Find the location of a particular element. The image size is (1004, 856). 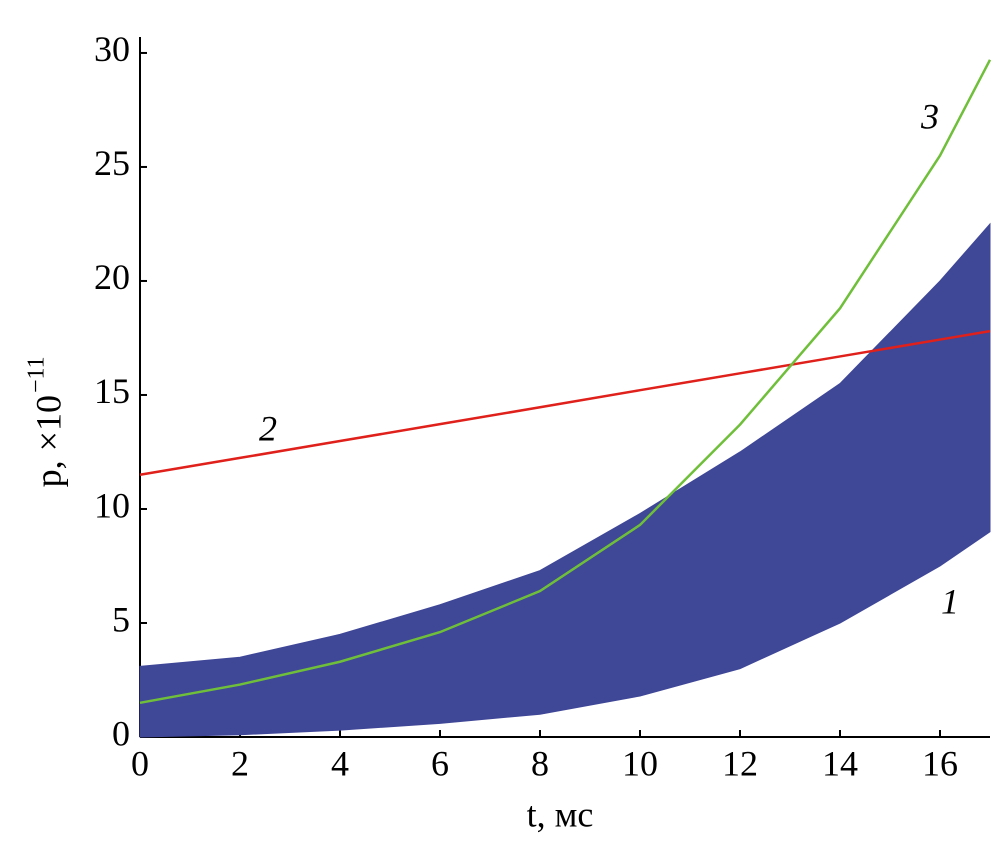

x-tick-label: 10 is located at coordinates (640, 763).